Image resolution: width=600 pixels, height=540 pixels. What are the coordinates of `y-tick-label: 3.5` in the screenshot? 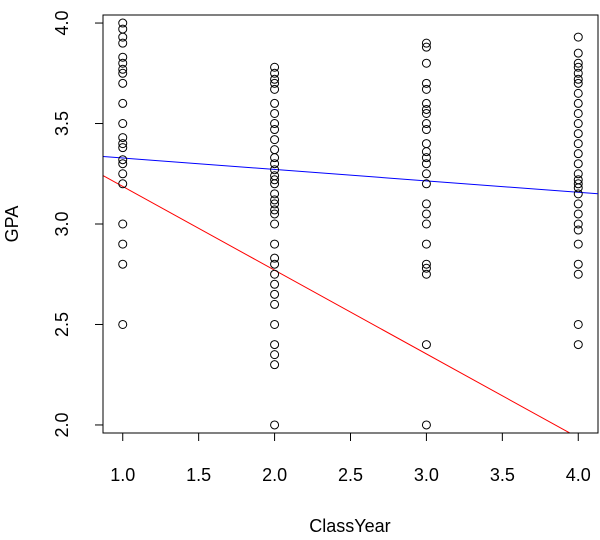 It's located at (62, 123).